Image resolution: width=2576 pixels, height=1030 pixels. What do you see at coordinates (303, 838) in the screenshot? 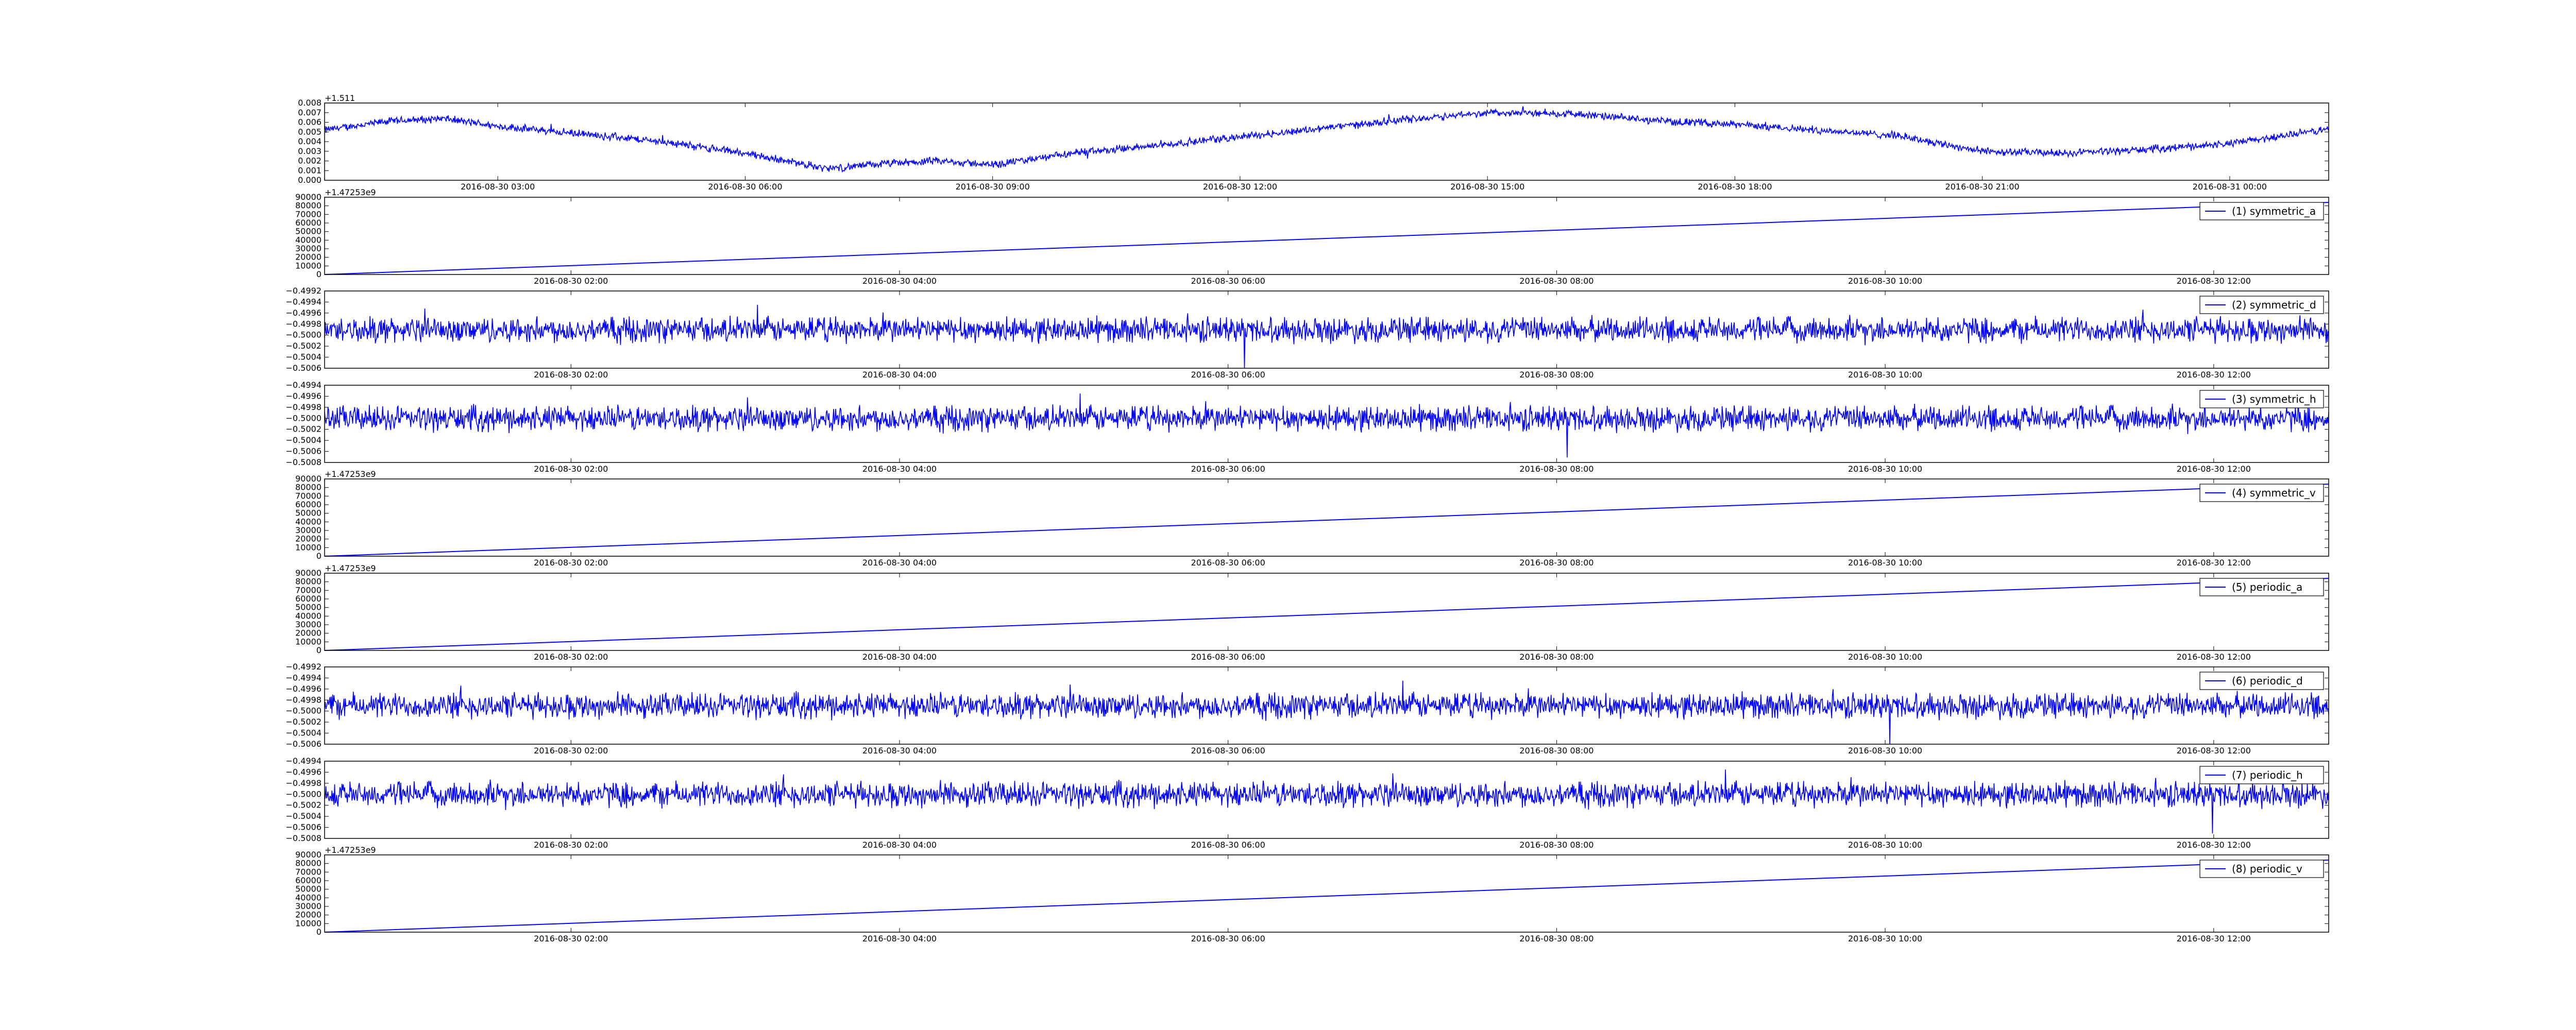
I see `y-tick-label: −0.5008` at bounding box center [303, 838].